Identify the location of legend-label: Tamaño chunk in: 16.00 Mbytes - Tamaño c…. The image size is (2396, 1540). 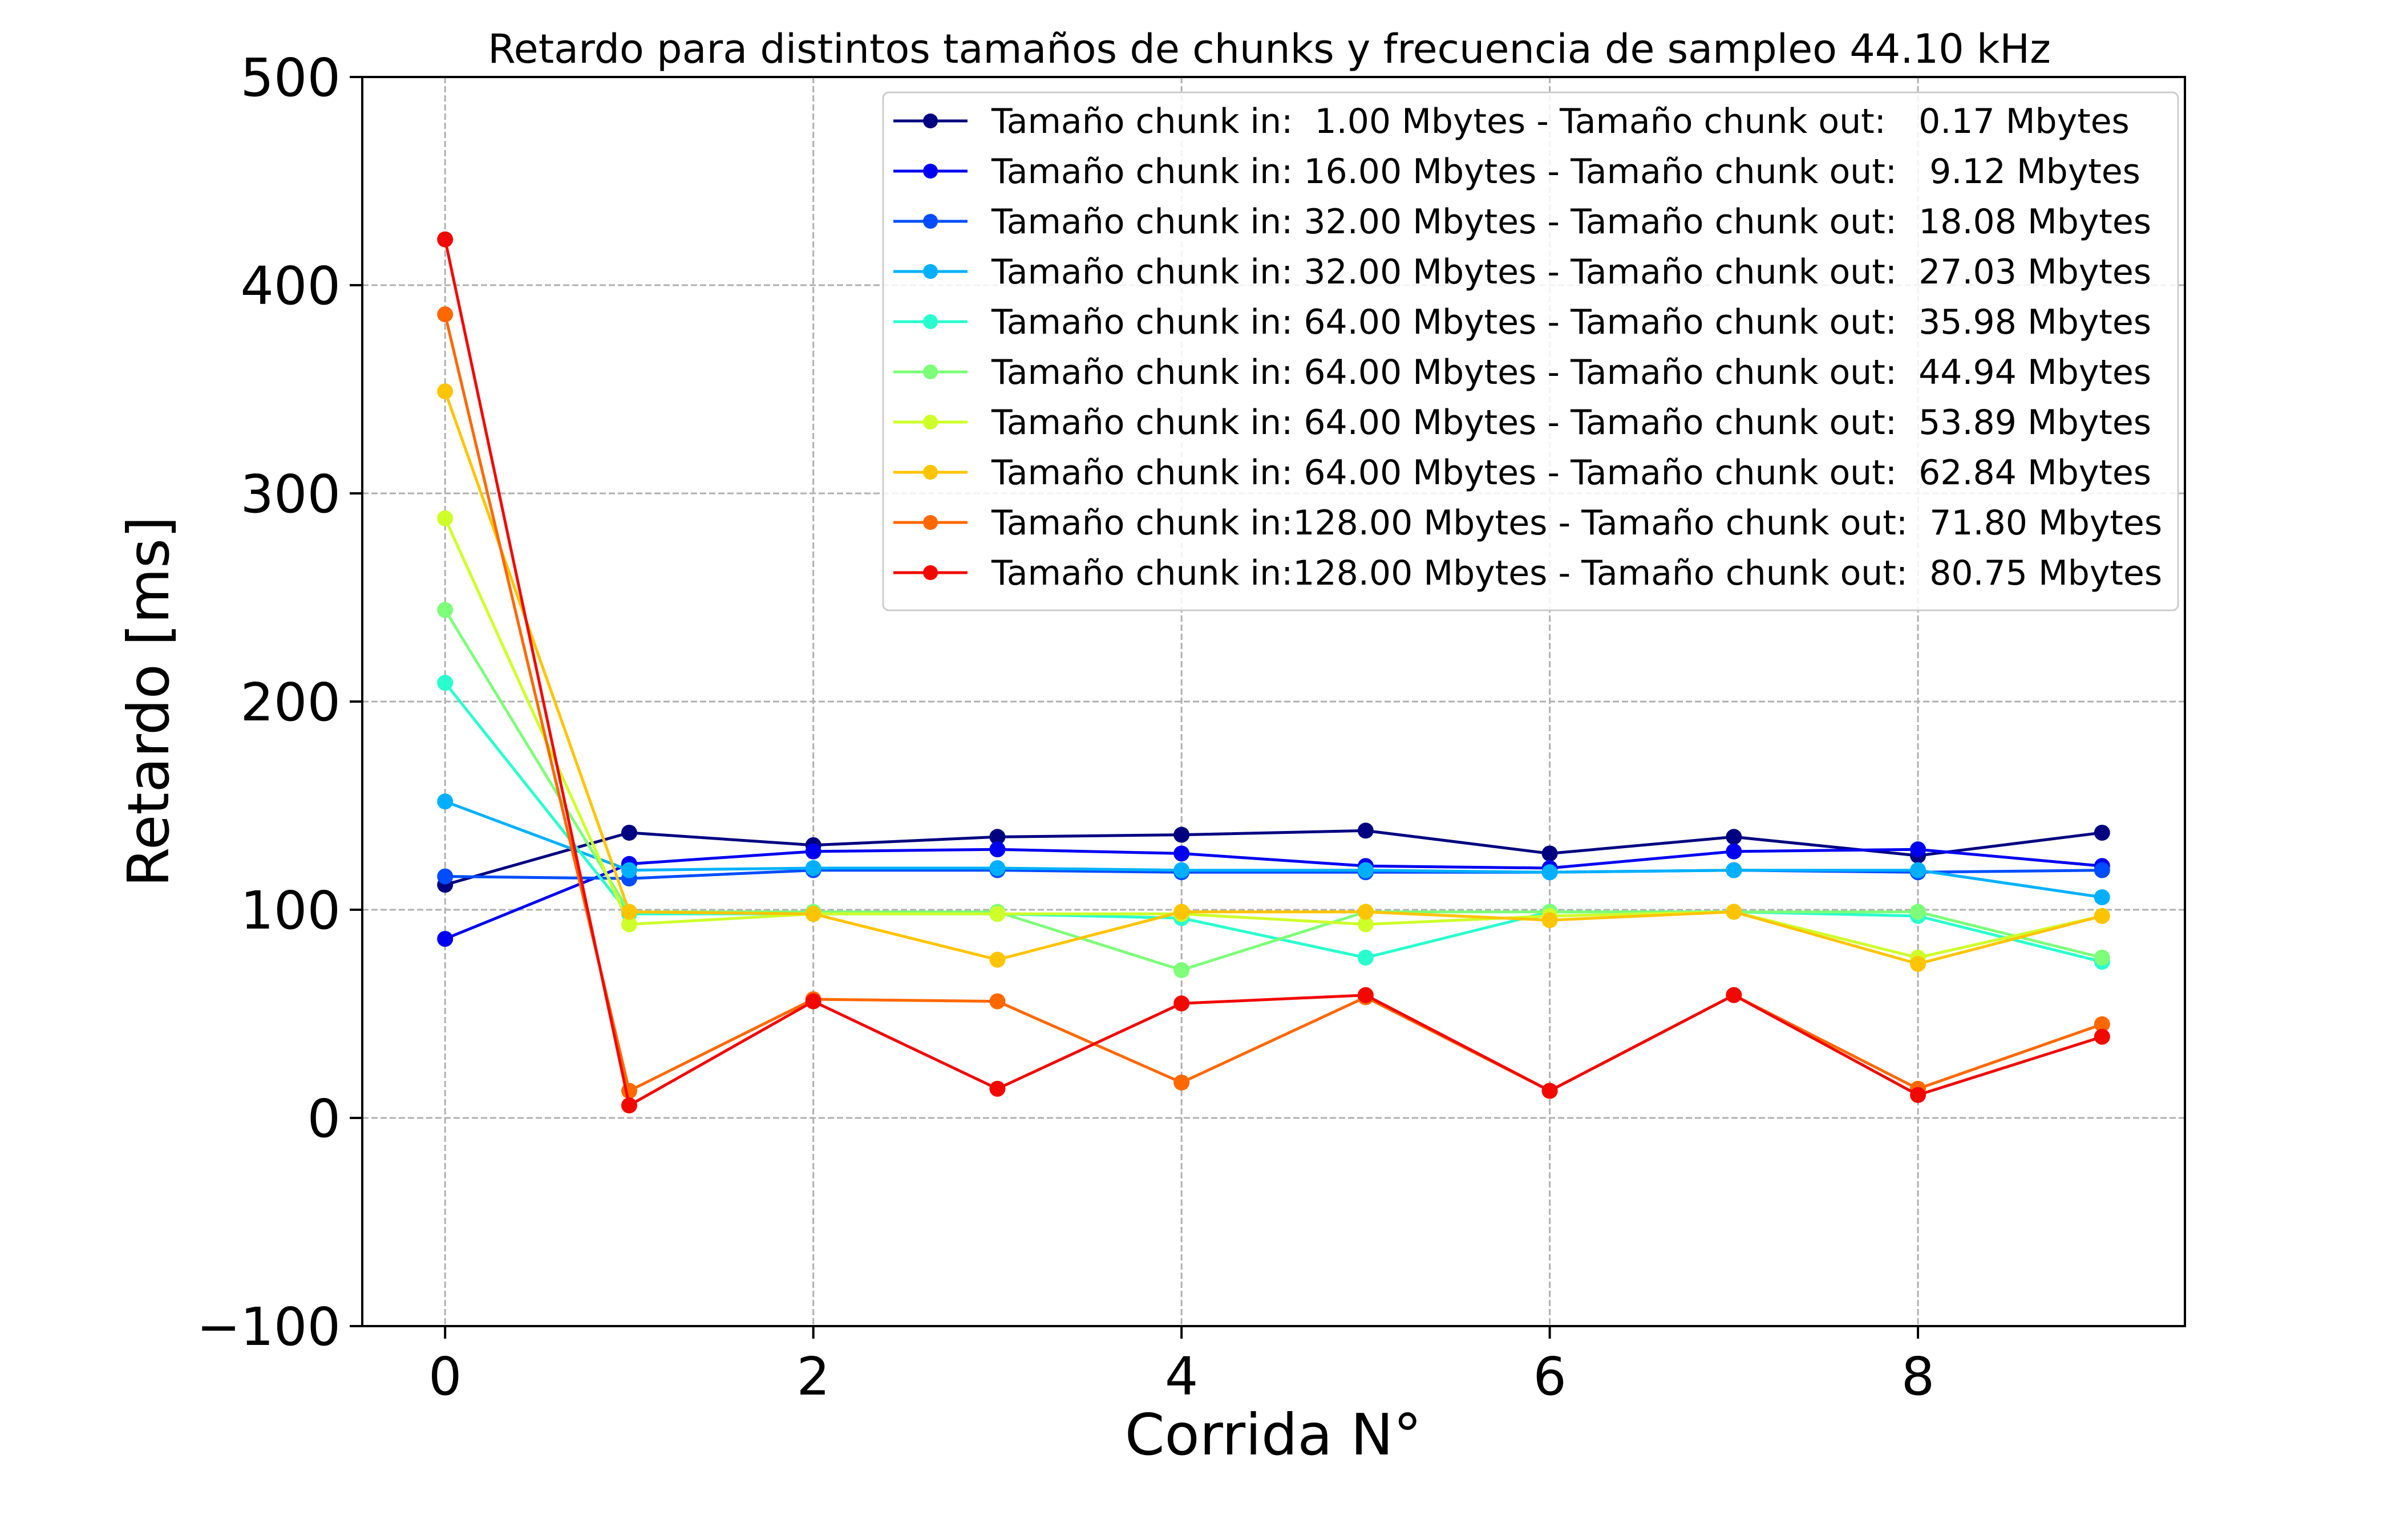
(1565, 172).